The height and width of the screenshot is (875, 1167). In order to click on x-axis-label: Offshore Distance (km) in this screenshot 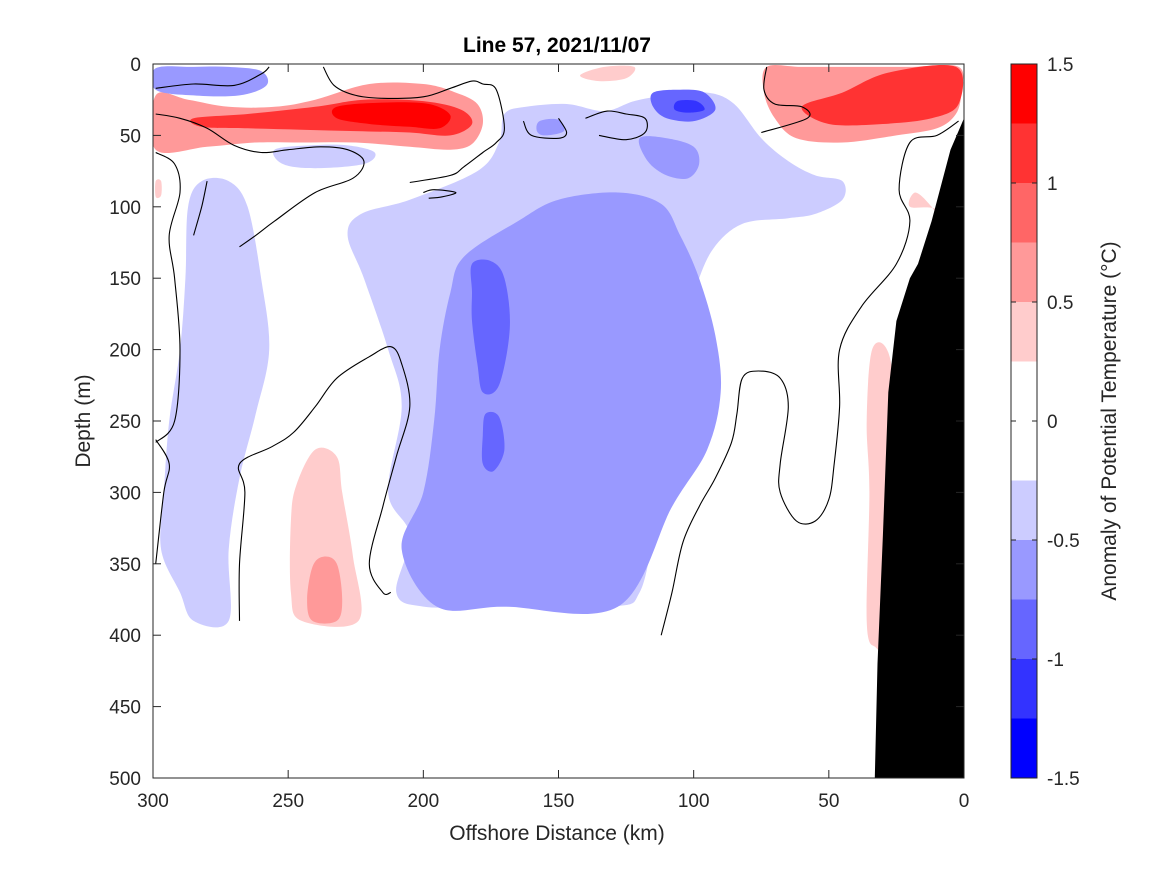, I will do `click(557, 833)`.